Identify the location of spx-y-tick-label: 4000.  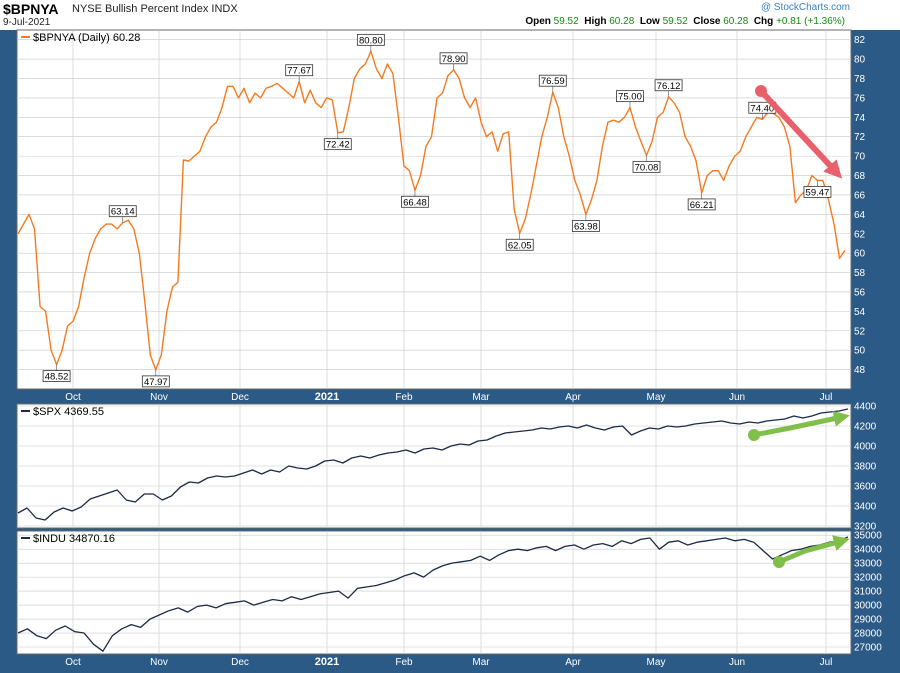
(865, 447).